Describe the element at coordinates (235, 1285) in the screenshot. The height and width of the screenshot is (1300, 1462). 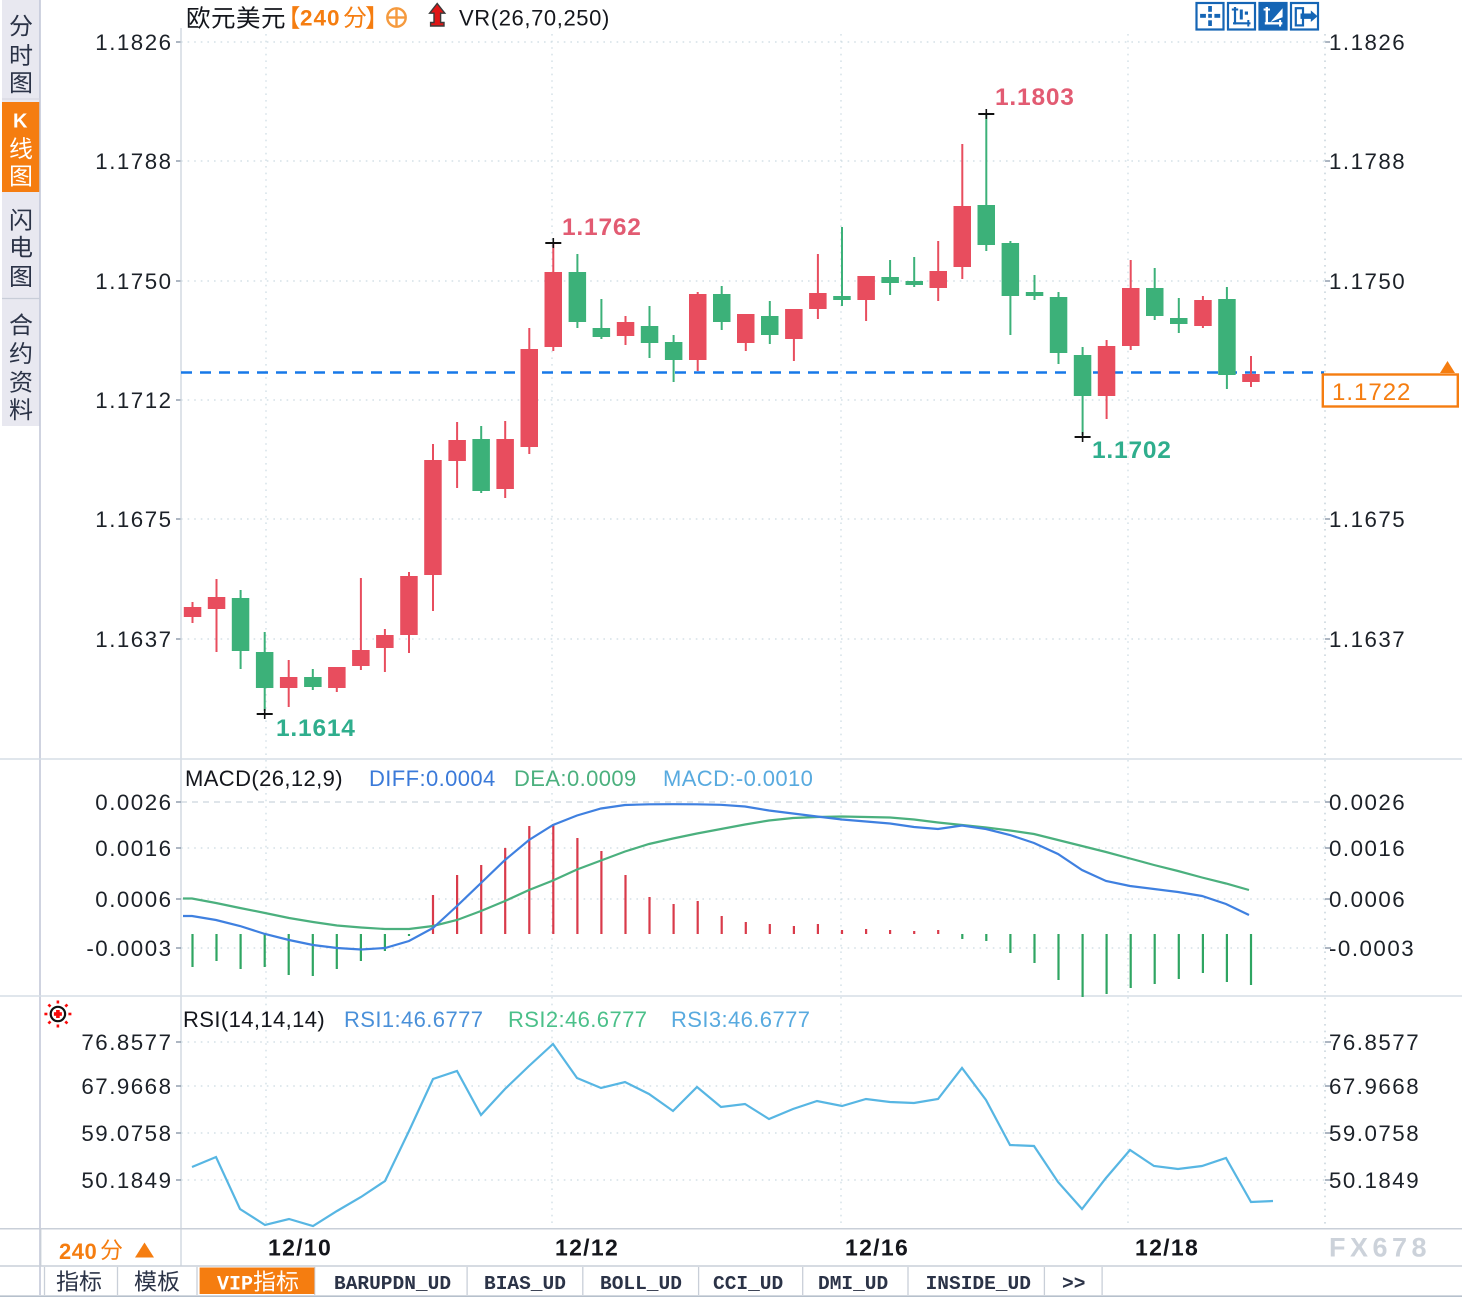
I see `svg-text: VIP` at that location.